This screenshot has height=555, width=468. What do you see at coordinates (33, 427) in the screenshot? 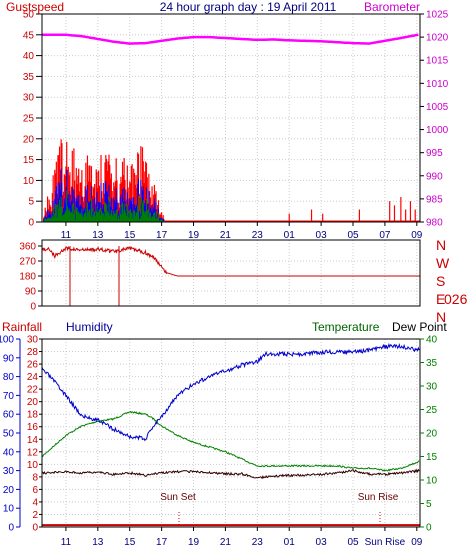
I see `rainfall-tick-label: 16` at bounding box center [33, 427].